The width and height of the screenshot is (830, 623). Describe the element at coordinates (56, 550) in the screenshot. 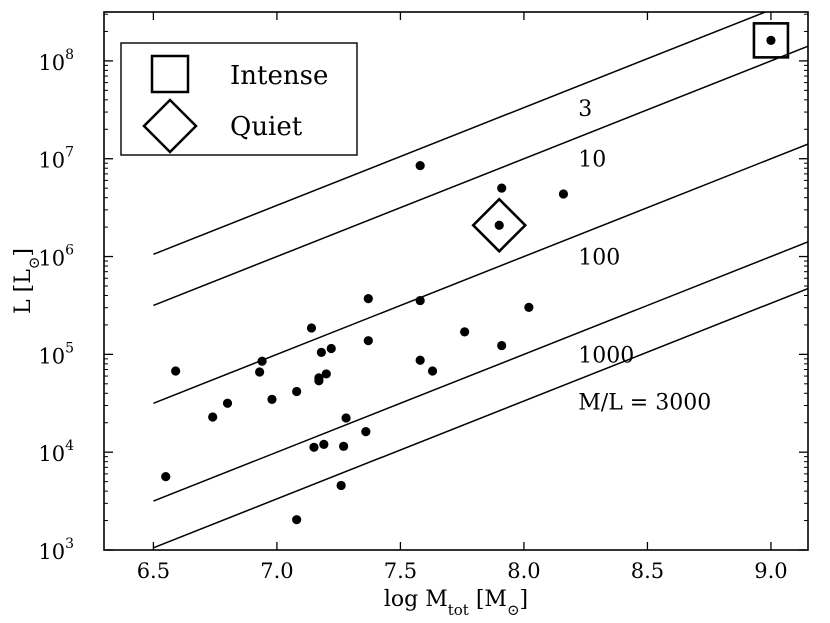

I see `y-tick-label: 10³` at that location.